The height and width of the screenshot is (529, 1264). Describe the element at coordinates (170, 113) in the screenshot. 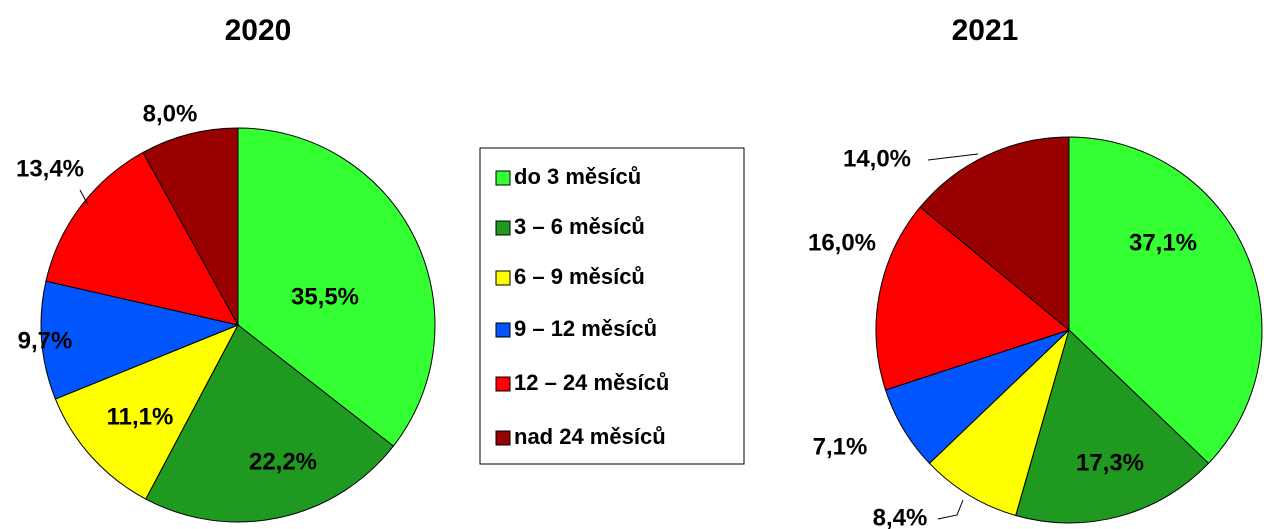

I see `data-label: 8,0%` at that location.